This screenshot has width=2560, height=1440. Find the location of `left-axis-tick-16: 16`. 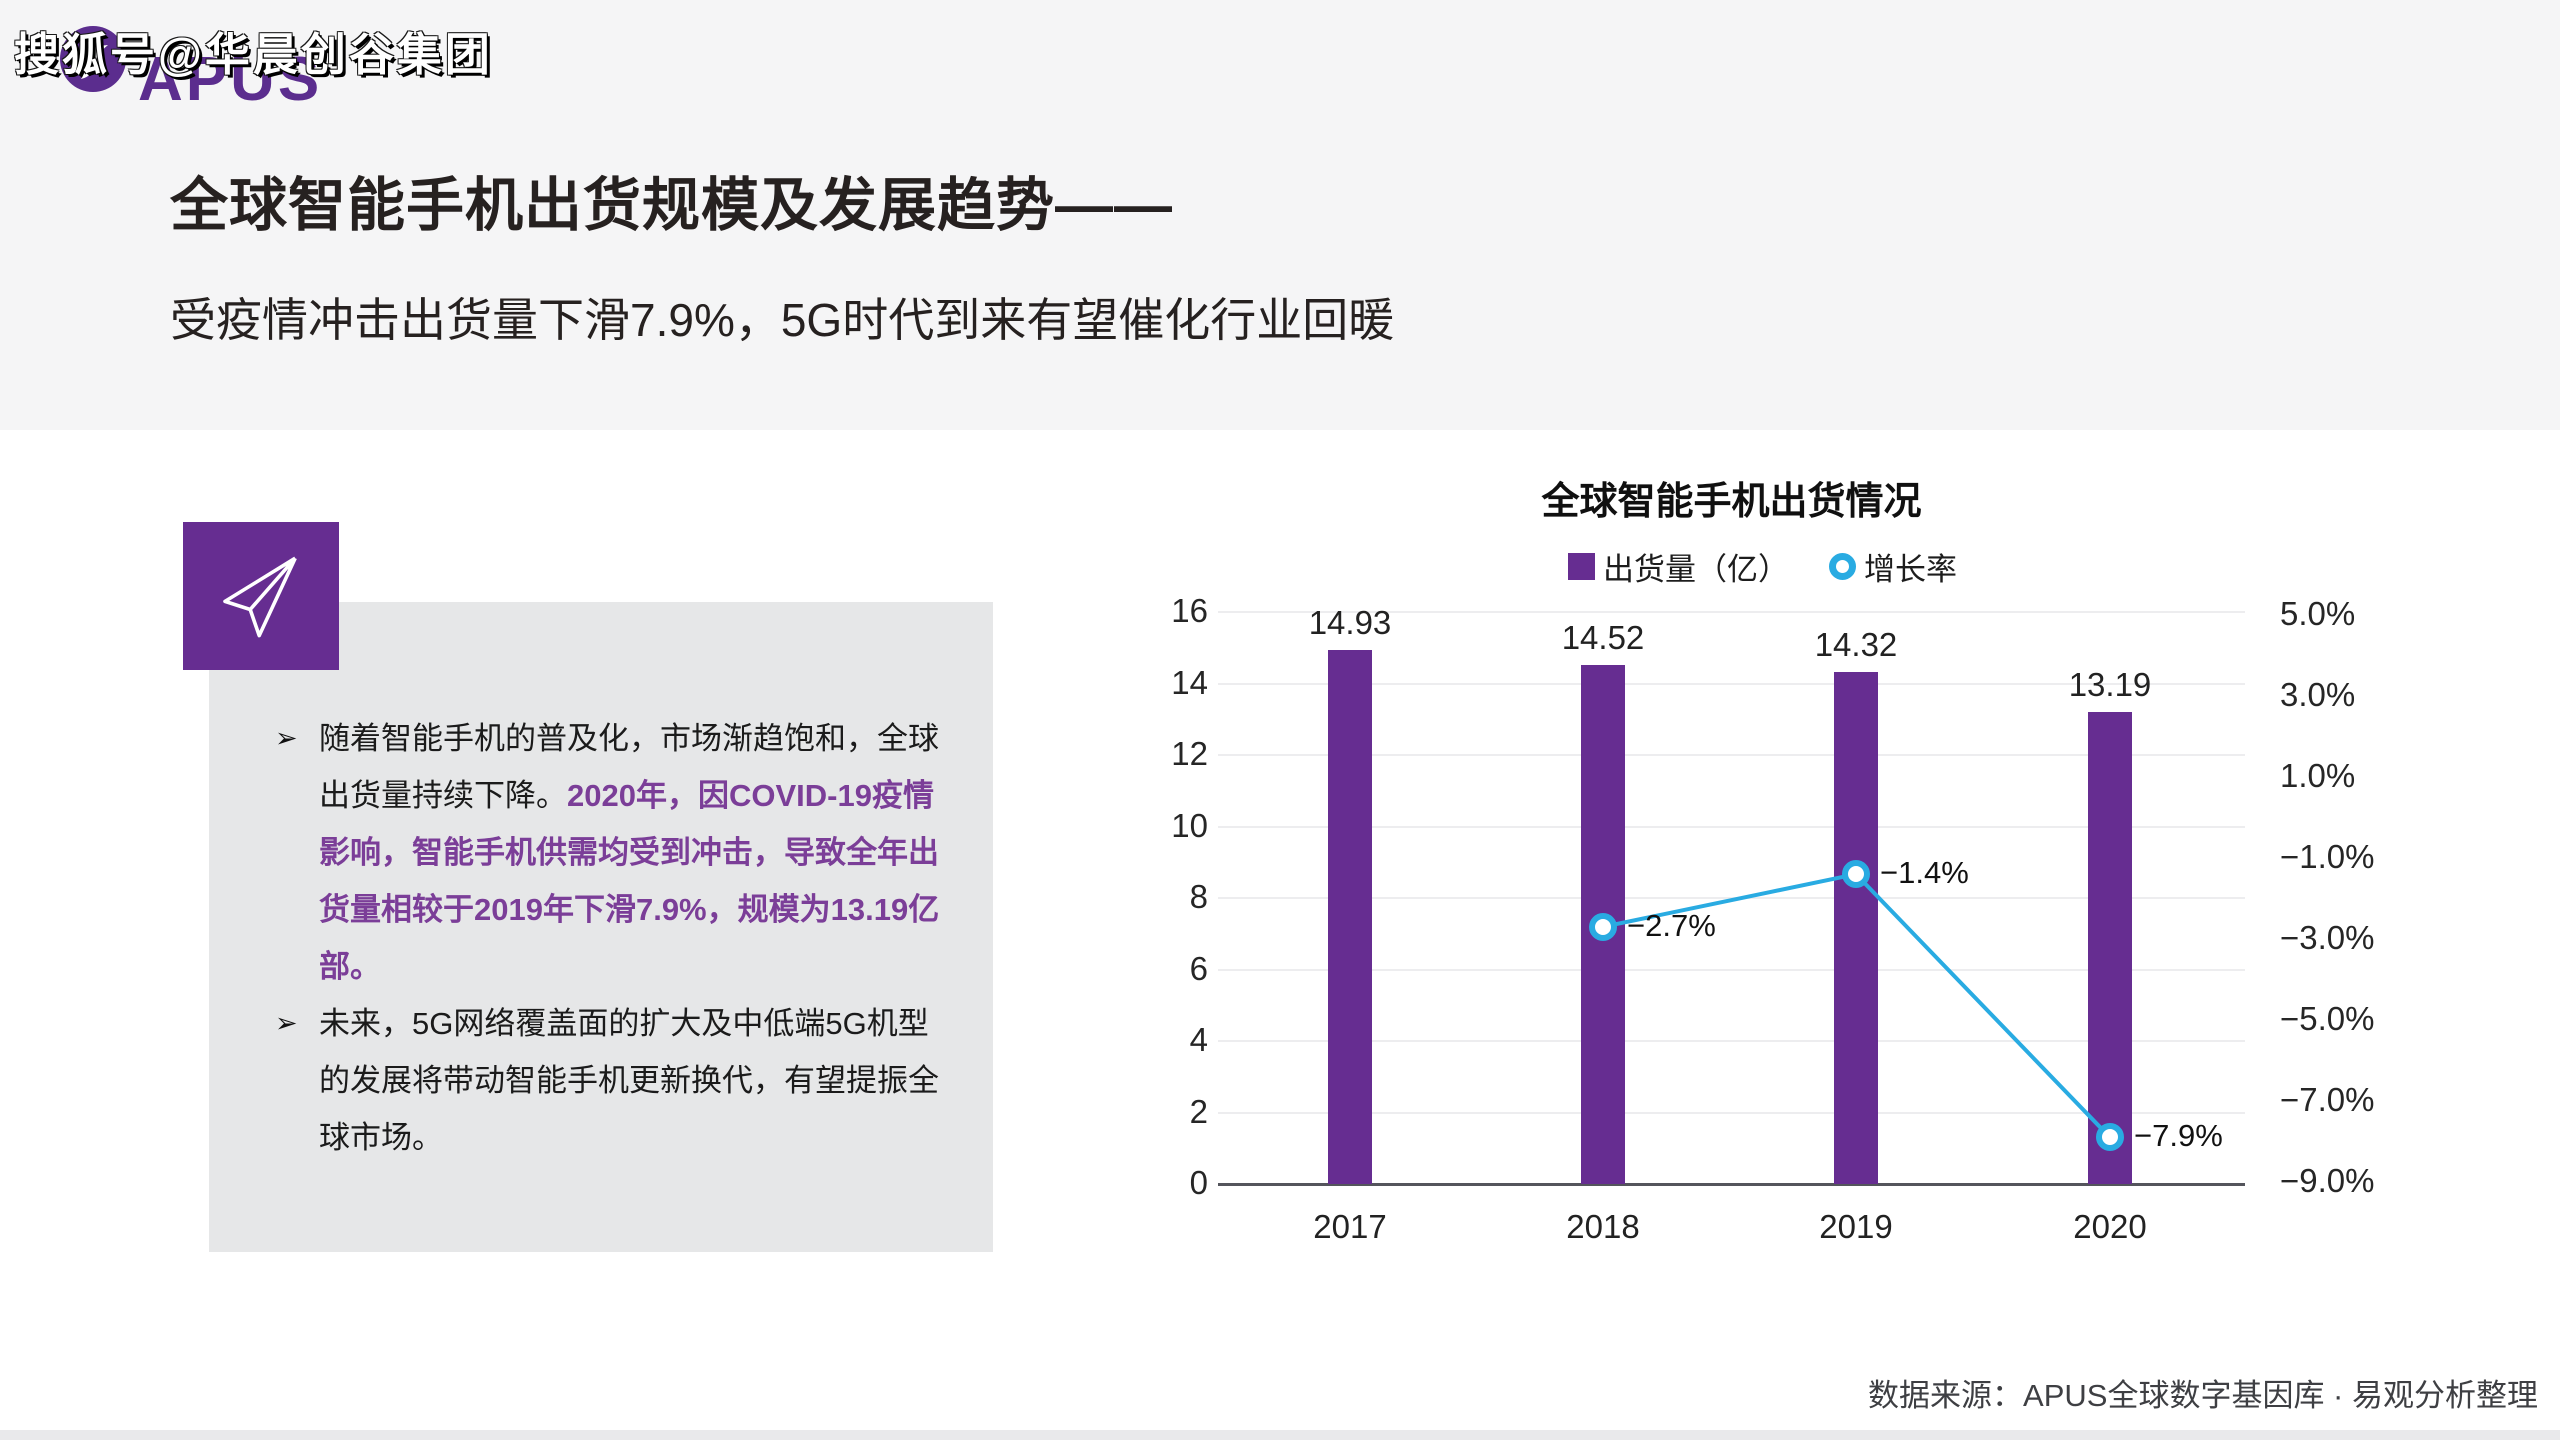

left-axis-tick-16: 16 is located at coordinates (1189, 610).